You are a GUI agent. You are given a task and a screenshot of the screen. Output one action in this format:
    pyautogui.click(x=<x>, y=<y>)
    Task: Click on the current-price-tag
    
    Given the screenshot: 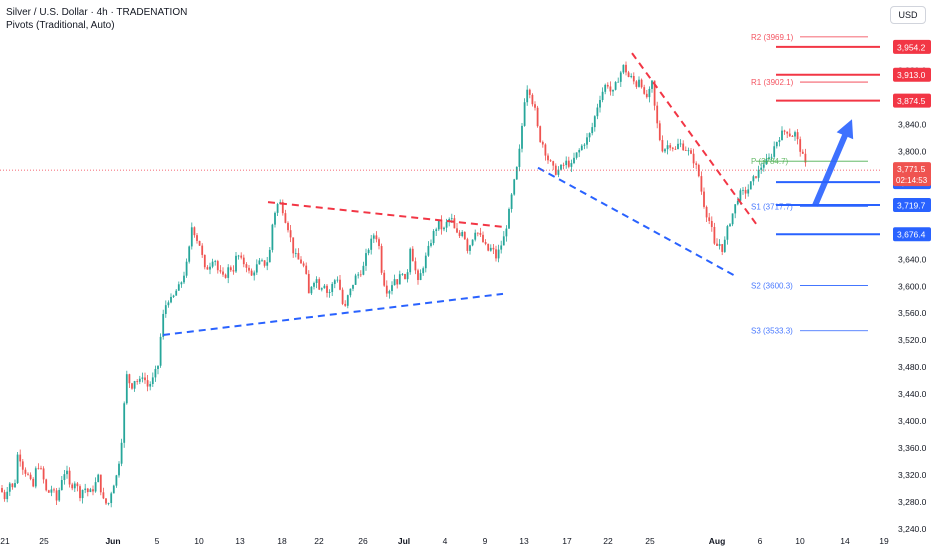 What is the action you would take?
    pyautogui.click(x=912, y=174)
    